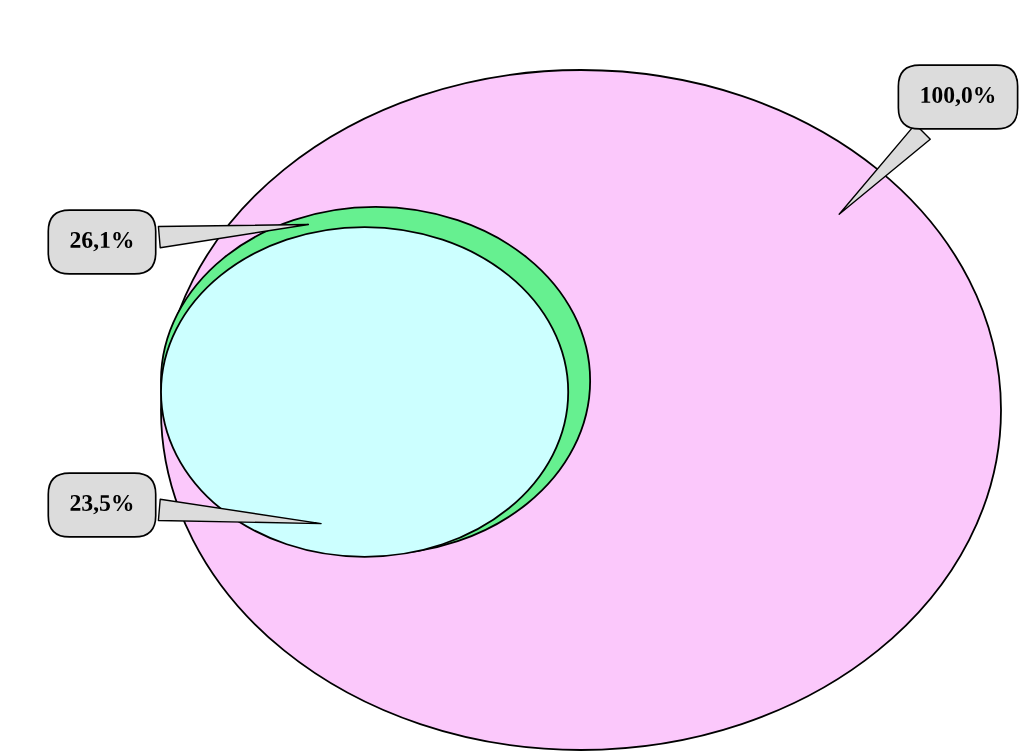  I want to click on data-label: 26,1%, so click(101, 241).